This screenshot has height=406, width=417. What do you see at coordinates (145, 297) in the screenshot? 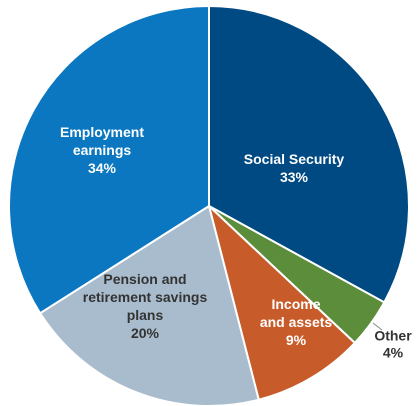
I see `slice-label-pension-and-retirement-savings-plans-line-1: retirement savings` at bounding box center [145, 297].